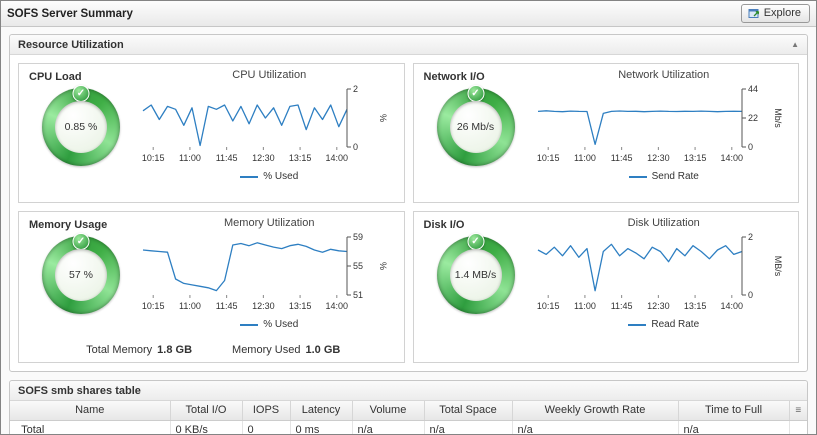 This screenshot has height=435, width=817. I want to click on disk-chart-legend: Read Rate, so click(663, 324).